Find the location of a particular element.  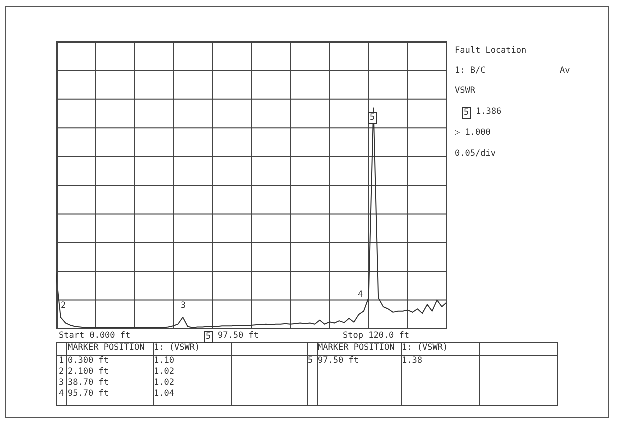

text: 1 is located at coordinates (61, 361).